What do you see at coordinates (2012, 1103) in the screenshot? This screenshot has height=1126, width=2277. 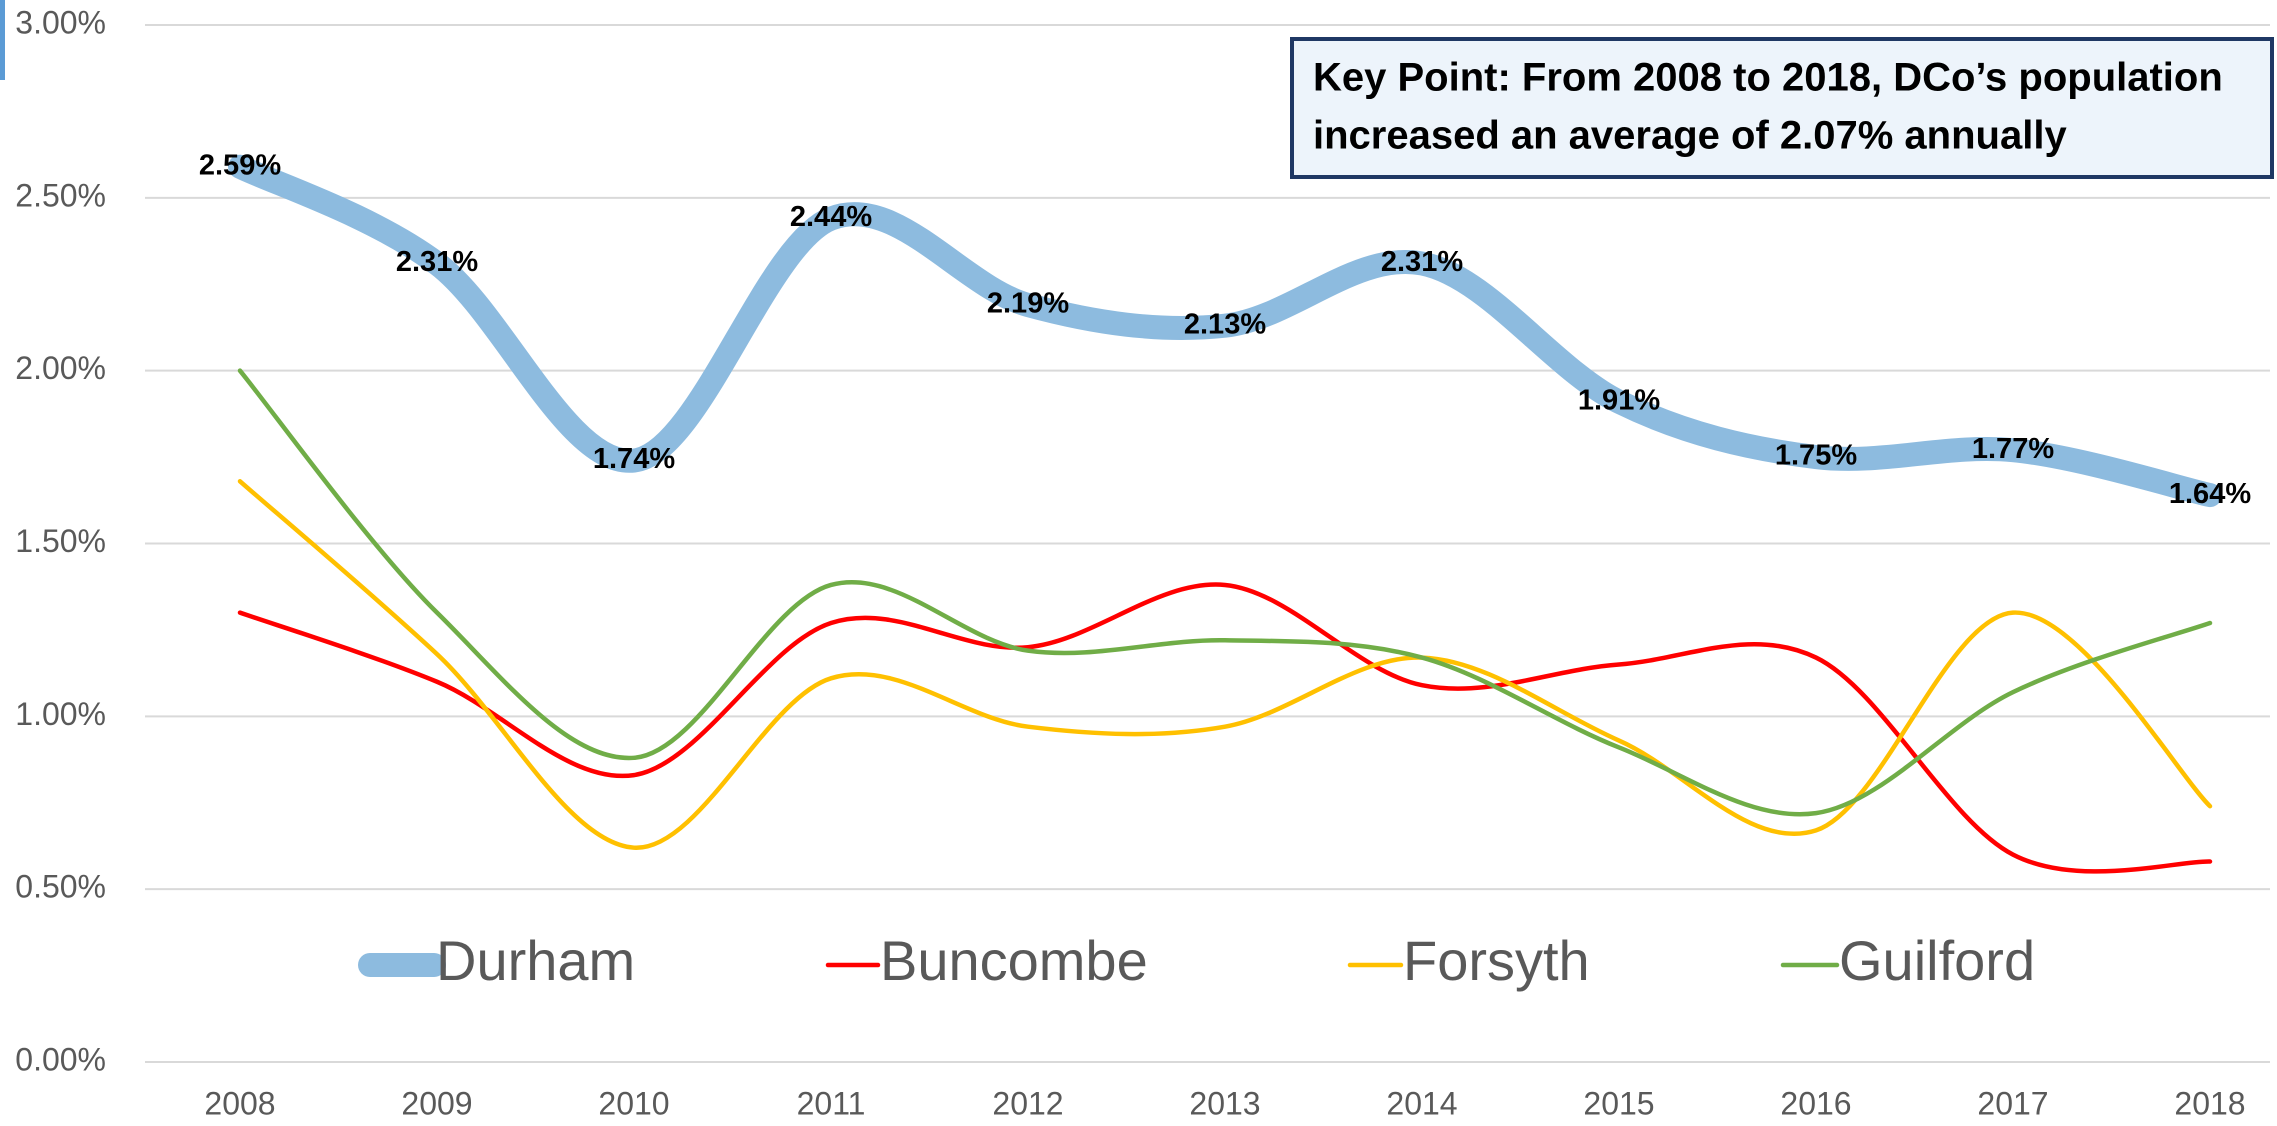 I see `x-tick-label: 2017` at bounding box center [2012, 1103].